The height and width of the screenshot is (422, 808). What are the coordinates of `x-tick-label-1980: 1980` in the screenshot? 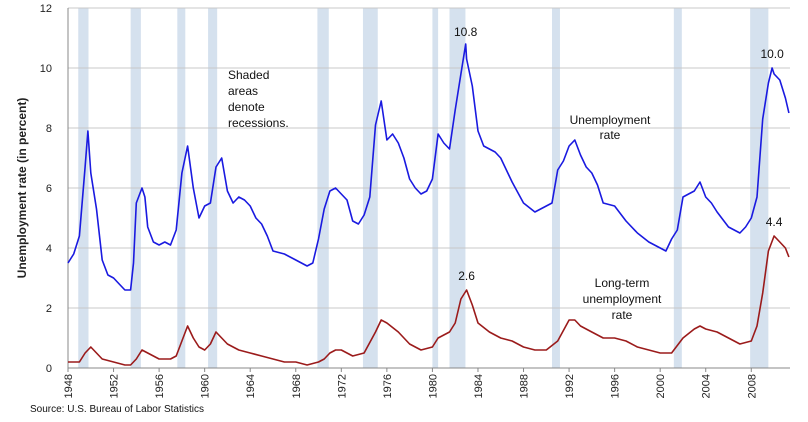 It's located at (433, 386).